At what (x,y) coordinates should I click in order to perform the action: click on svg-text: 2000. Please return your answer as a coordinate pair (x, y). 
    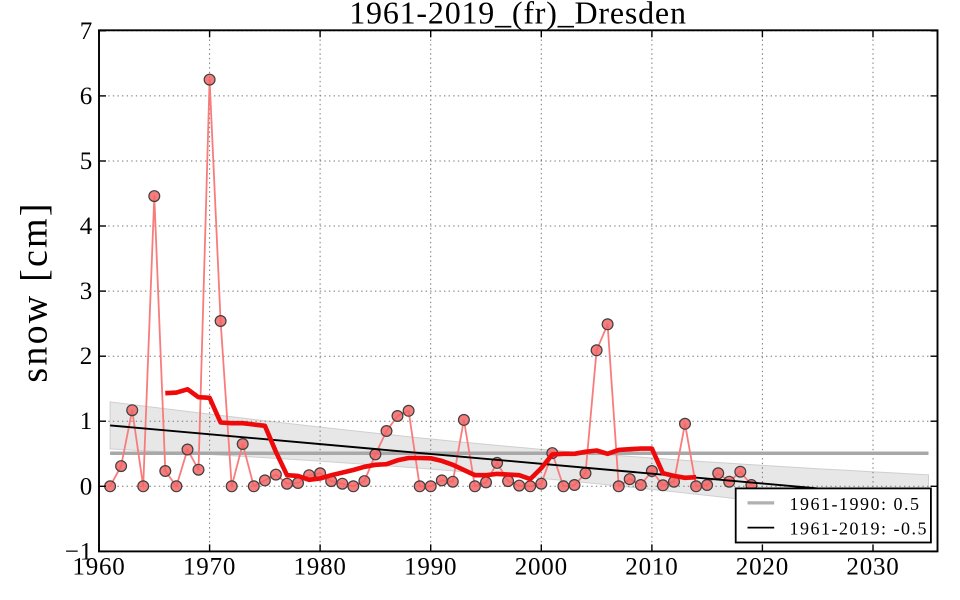
    Looking at the image, I should click on (541, 567).